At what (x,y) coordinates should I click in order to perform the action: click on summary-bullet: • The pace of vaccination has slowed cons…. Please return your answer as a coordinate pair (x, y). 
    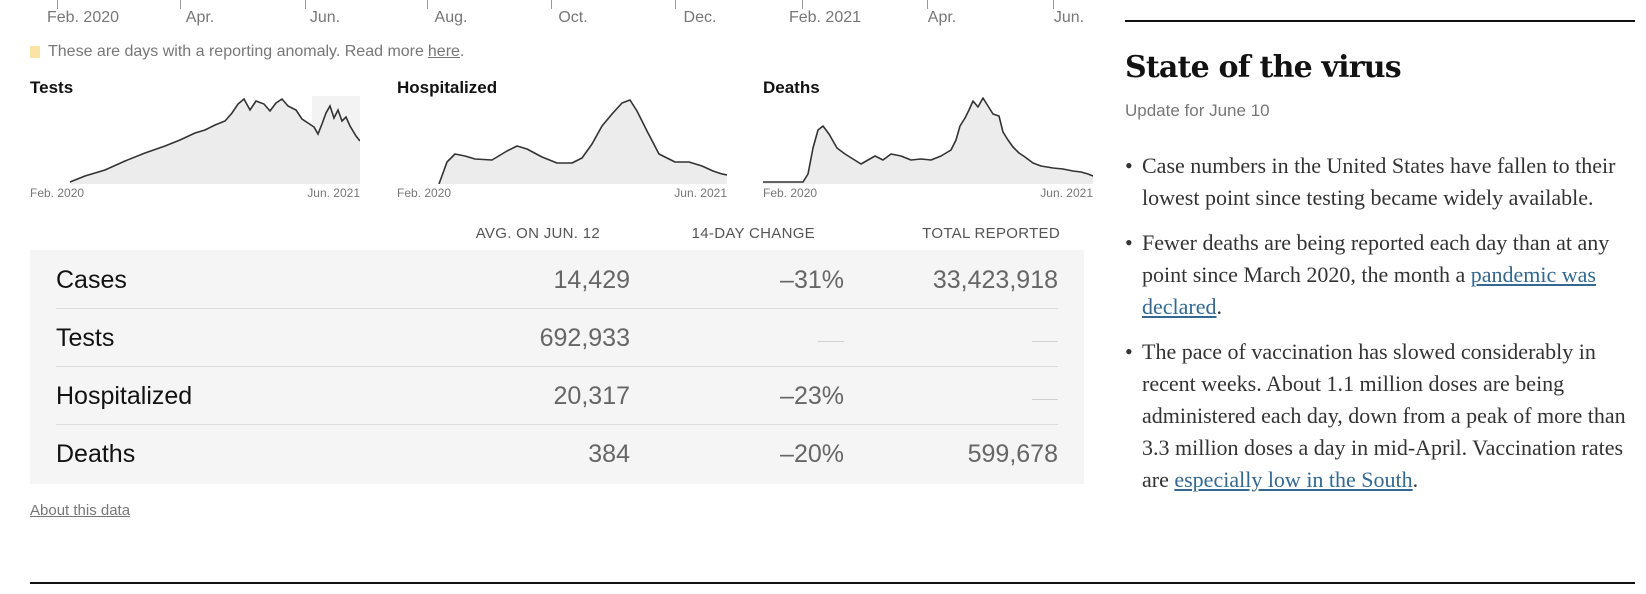
    Looking at the image, I should click on (1382, 416).